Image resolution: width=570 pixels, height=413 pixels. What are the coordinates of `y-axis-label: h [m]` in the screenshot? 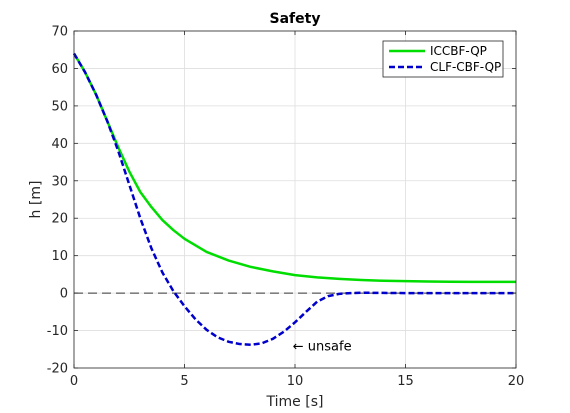 It's located at (36, 200).